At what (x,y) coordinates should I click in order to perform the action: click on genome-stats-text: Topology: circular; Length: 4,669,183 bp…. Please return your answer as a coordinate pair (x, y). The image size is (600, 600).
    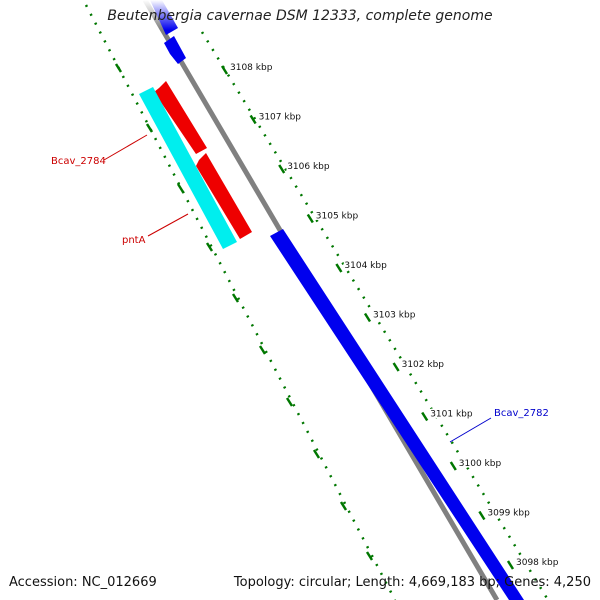
    Looking at the image, I should click on (412, 582).